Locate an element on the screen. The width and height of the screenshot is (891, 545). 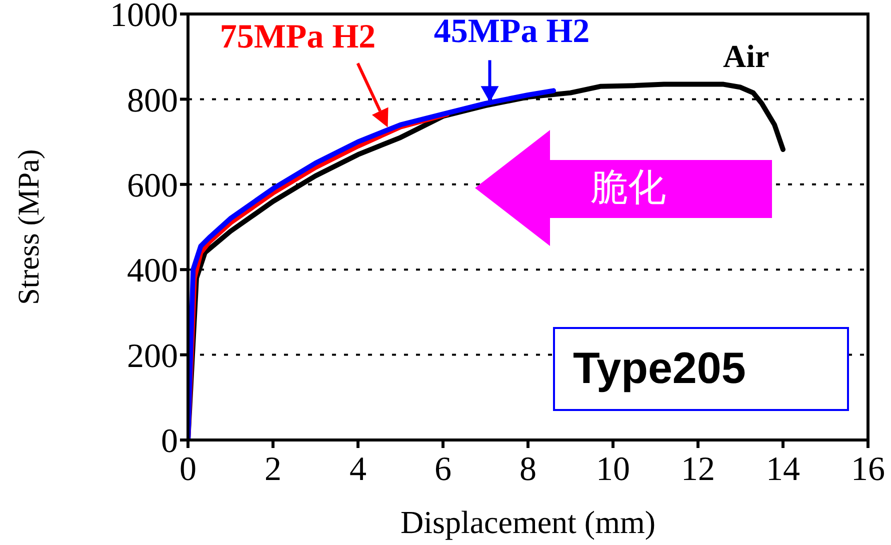
y-axis-title: Stress (MPa) is located at coordinates (29, 227).